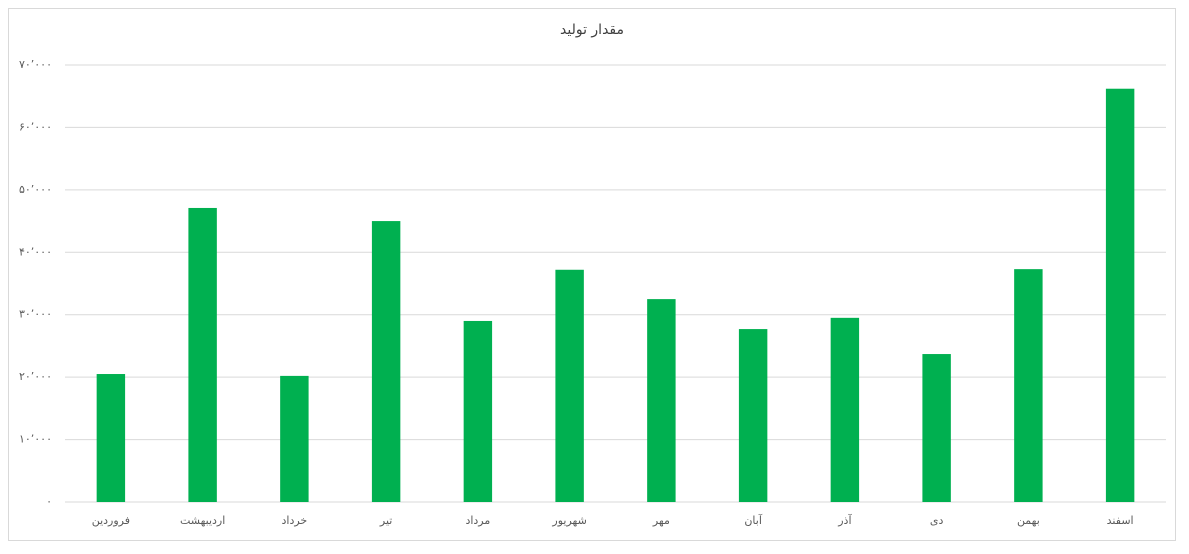 The width and height of the screenshot is (1189, 554). Describe the element at coordinates (844, 520) in the screenshot. I see `x-tick-label: آذر` at that location.